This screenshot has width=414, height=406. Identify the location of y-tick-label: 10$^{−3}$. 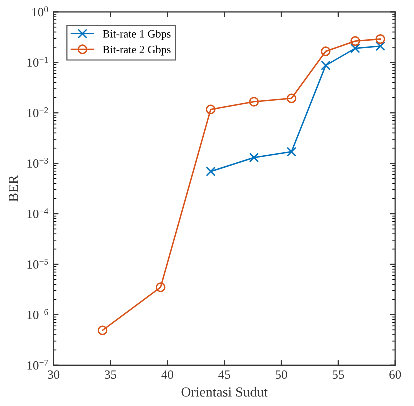
(38, 163).